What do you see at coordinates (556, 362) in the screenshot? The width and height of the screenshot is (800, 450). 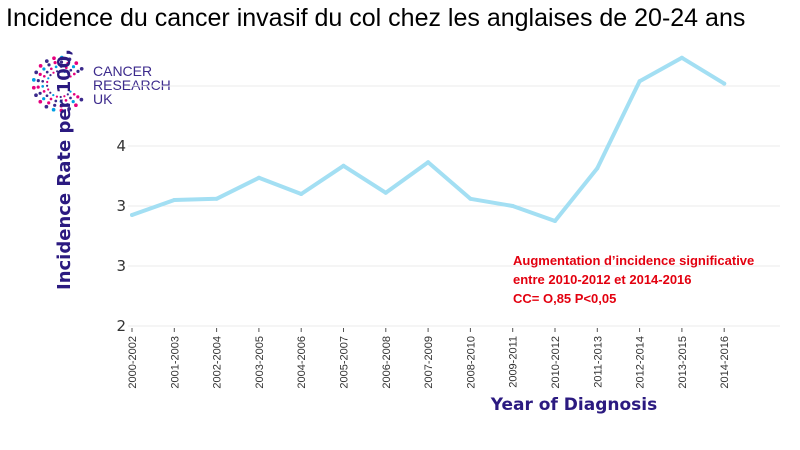 I see `x-tick-label: 2010-2012` at bounding box center [556, 362].